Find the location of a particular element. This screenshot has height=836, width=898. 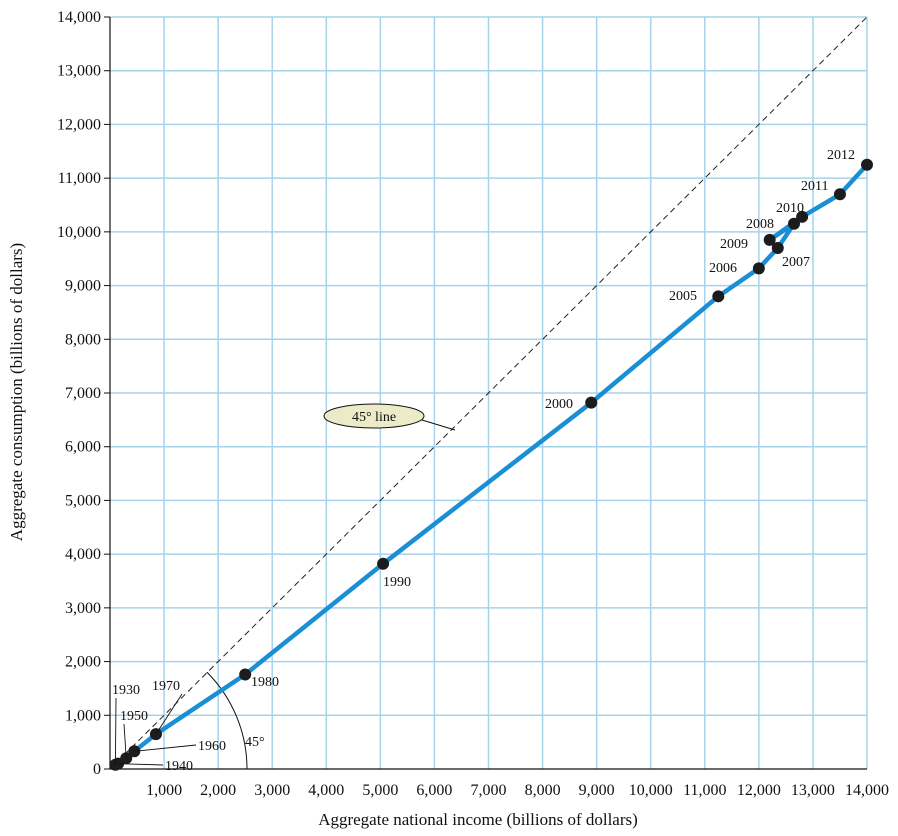

point-label: 2011 is located at coordinates (814, 186).